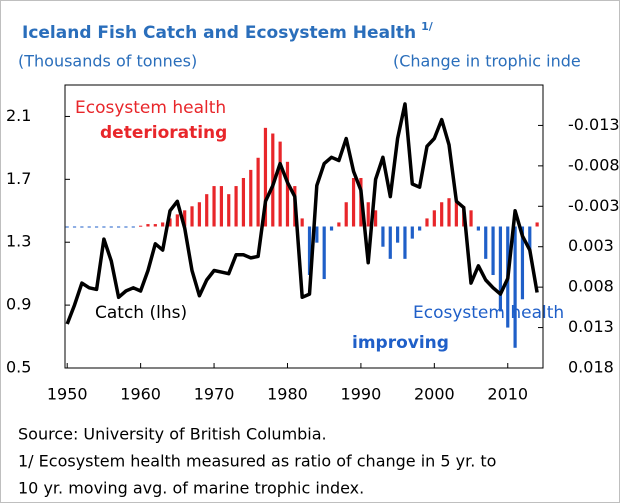 The image size is (620, 503). Describe the element at coordinates (107, 61) in the screenshot. I see `subtitle-left: (Thousands of tonnes)` at that location.